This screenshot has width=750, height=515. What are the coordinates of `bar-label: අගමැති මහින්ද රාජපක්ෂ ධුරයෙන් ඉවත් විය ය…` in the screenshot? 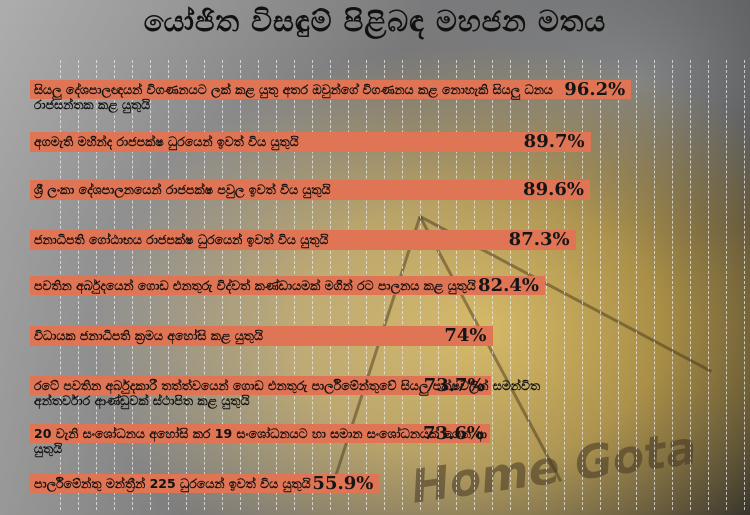 It's located at (166, 141).